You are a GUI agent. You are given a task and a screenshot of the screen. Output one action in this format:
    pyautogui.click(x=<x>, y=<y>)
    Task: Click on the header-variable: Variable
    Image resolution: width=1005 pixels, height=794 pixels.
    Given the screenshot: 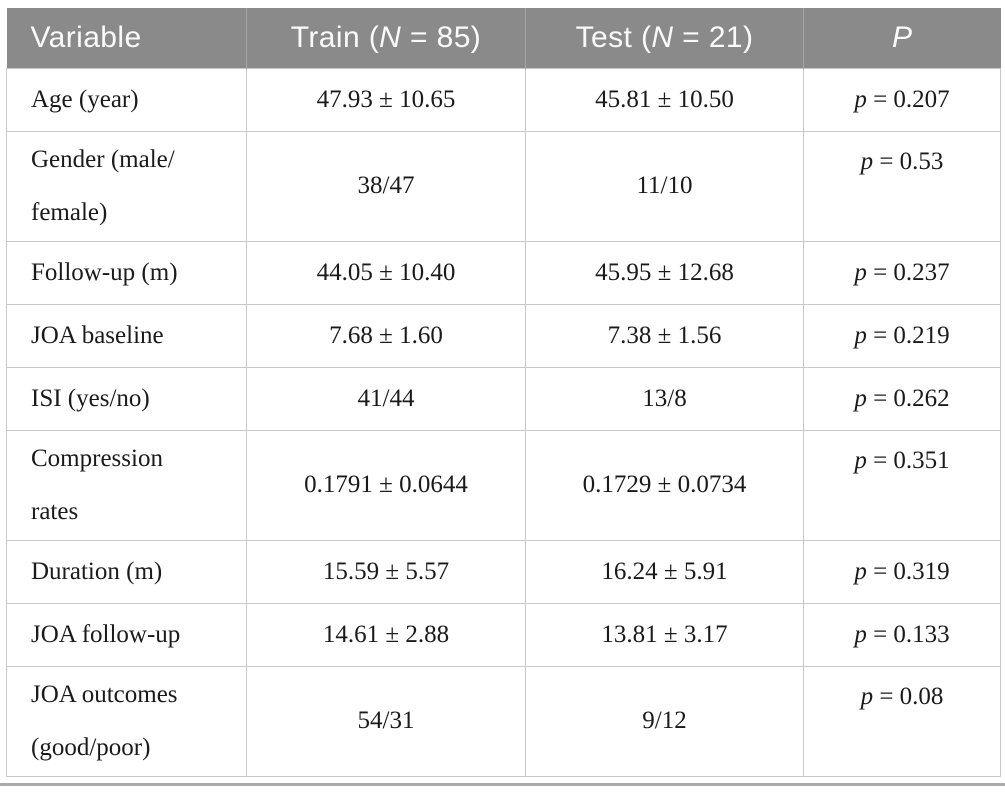 What is the action you would take?
    pyautogui.click(x=126, y=38)
    